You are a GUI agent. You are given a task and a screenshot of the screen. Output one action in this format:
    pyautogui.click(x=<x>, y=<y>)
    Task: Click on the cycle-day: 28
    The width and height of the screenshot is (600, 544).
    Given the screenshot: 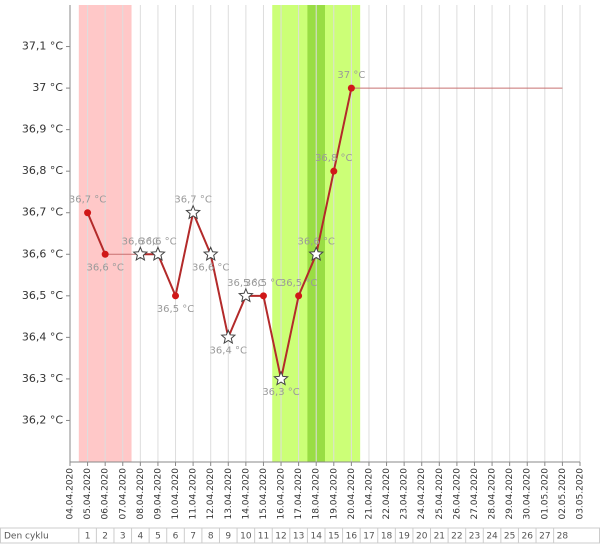 What is the action you would take?
    pyautogui.click(x=563, y=537)
    